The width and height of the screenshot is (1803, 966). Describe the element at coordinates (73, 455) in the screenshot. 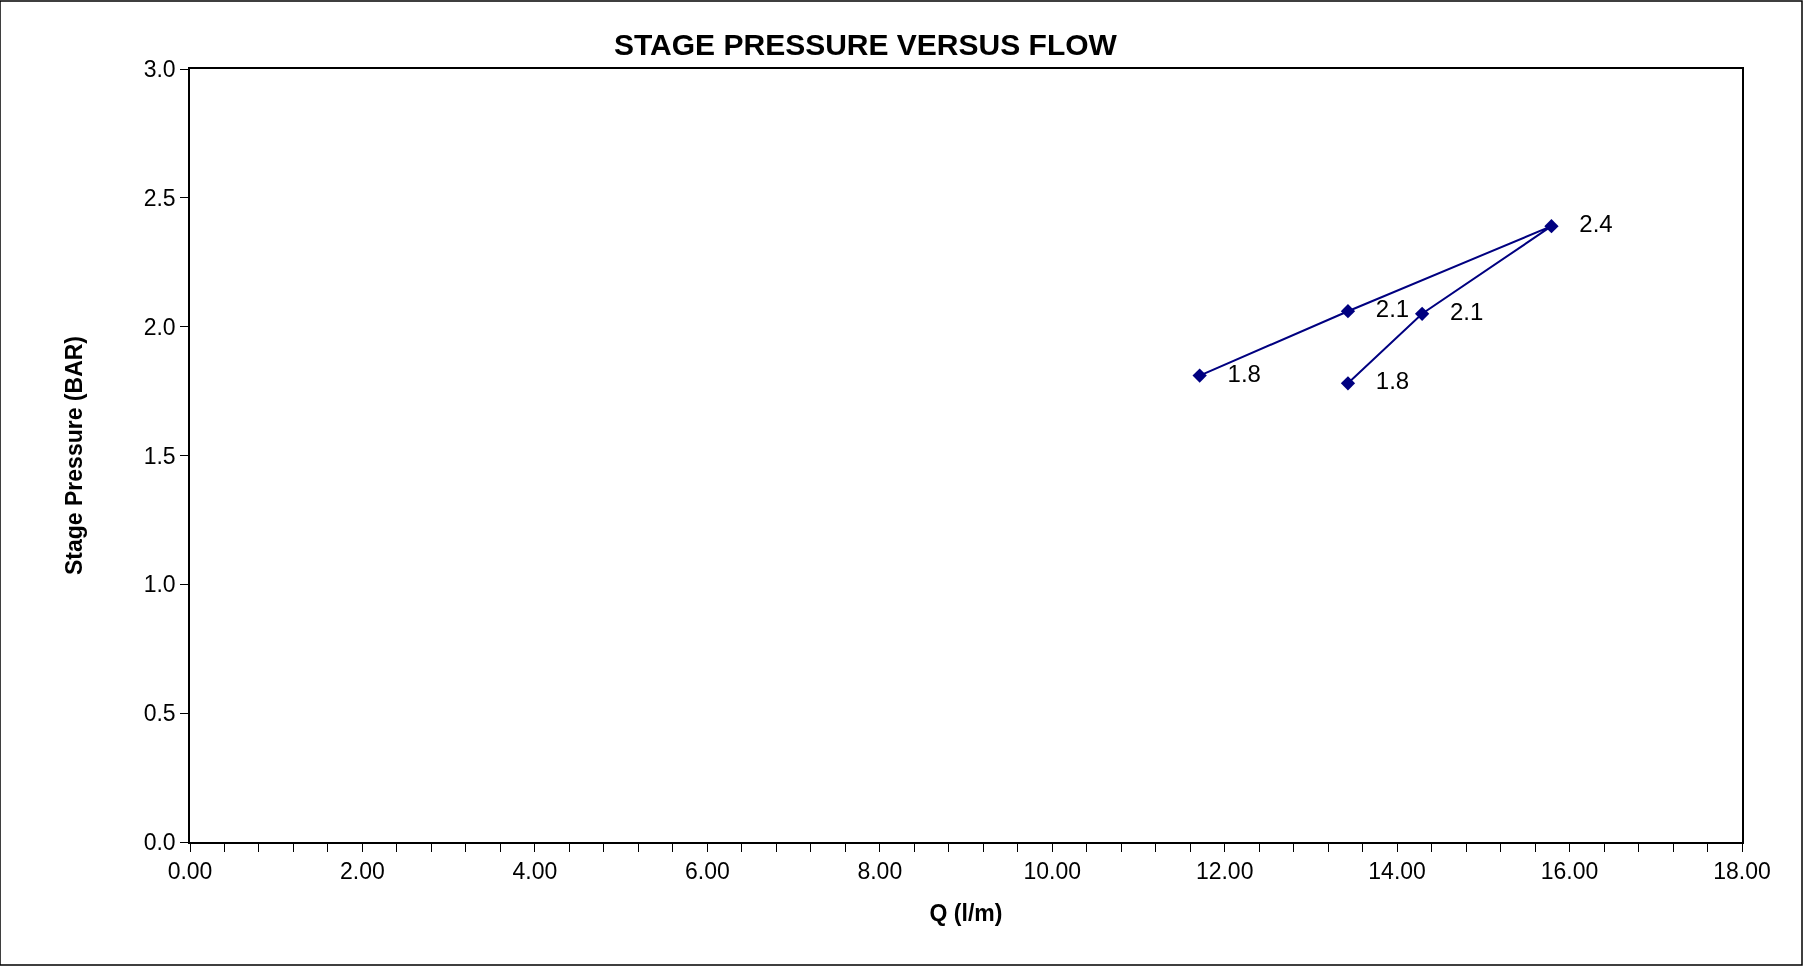

I see `y-axis-title: Stage Pressure (BAR)` at that location.